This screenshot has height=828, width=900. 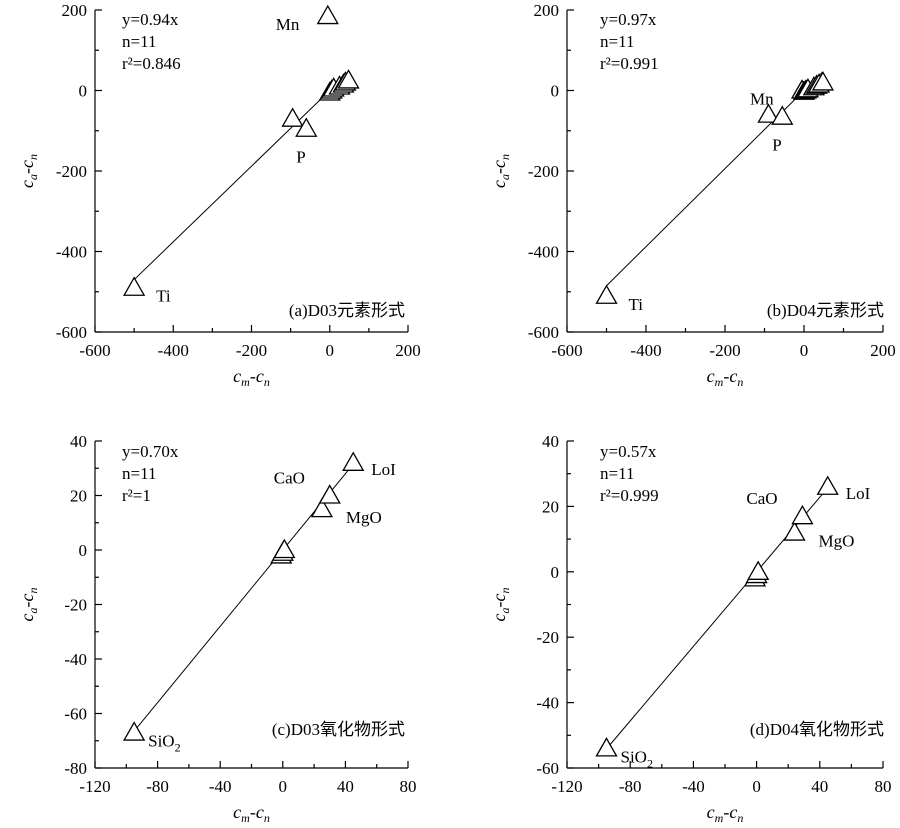 I want to click on r-squared: r²=0.999, so click(x=629, y=495).